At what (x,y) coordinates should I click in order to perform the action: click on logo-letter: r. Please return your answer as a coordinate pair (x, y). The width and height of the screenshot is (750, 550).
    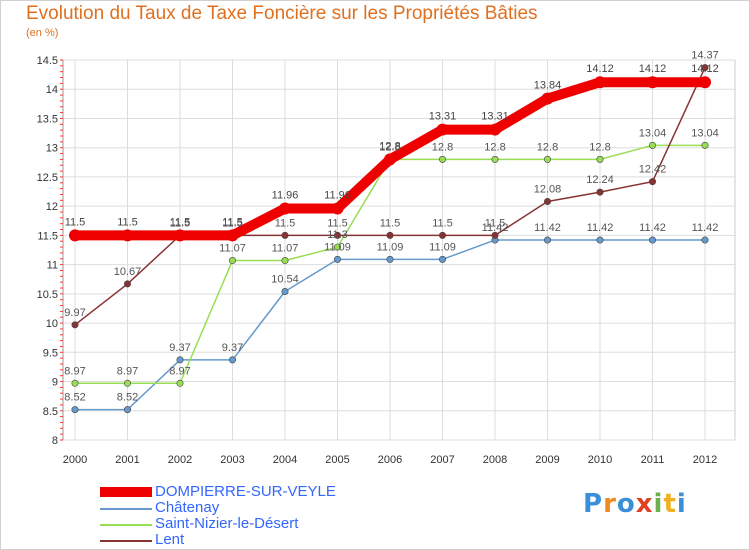
    Looking at the image, I should click on (610, 504).